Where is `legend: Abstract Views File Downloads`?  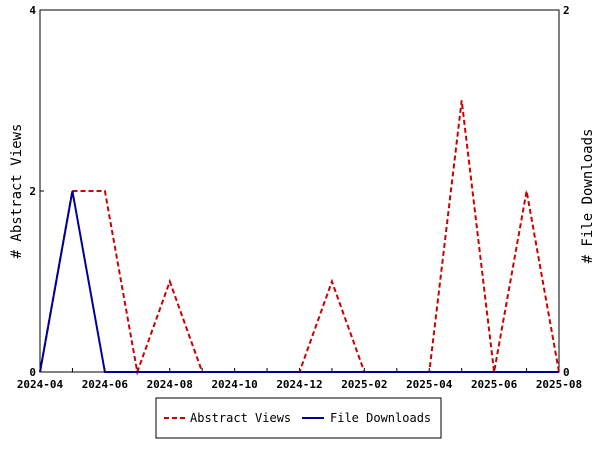 legend: Abstract Views File Downloads is located at coordinates (298, 418).